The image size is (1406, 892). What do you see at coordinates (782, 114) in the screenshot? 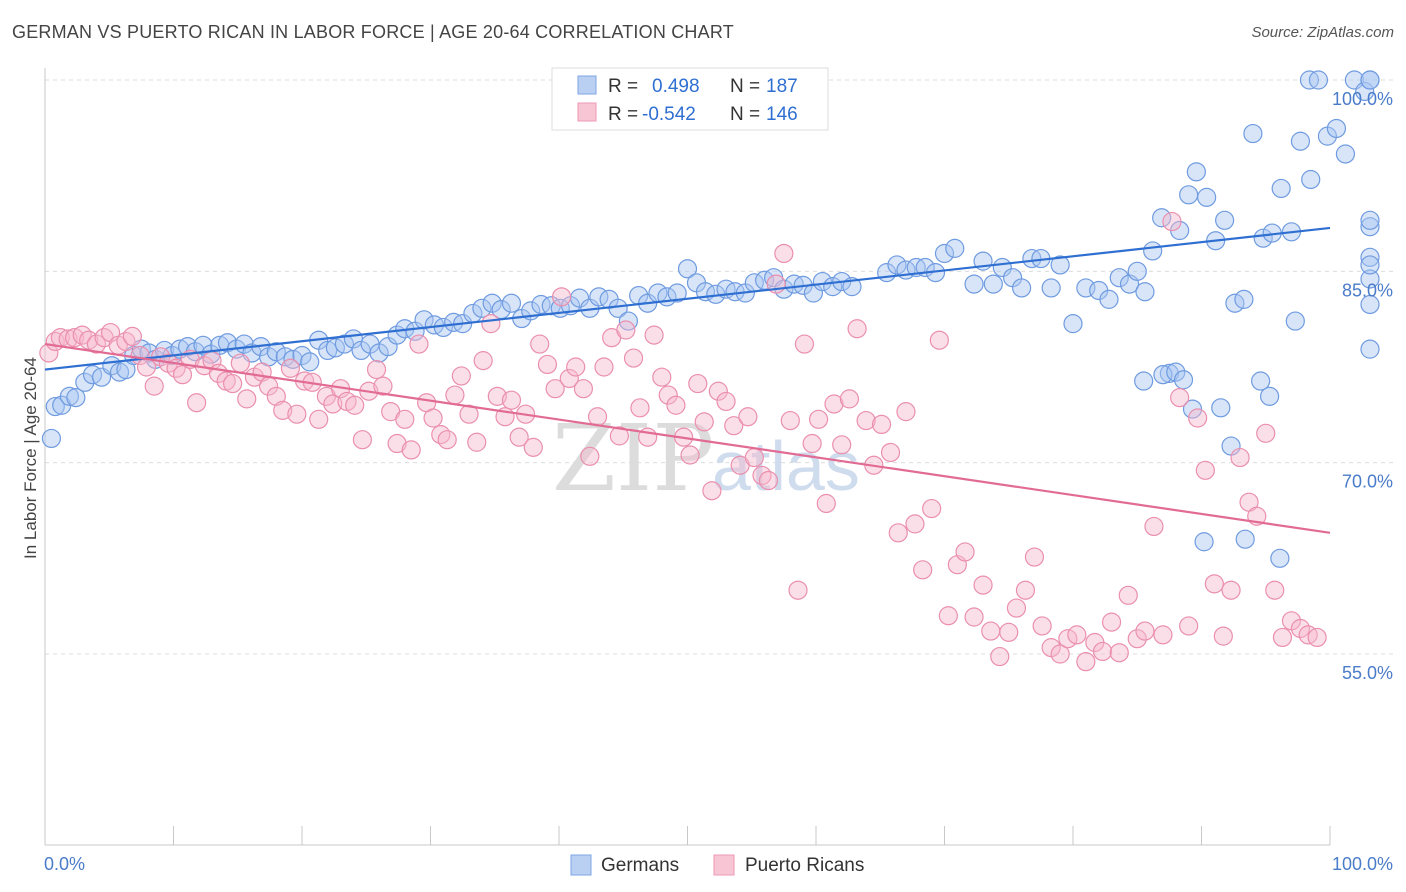
I see `stat-n-puerto: 146` at bounding box center [782, 114].